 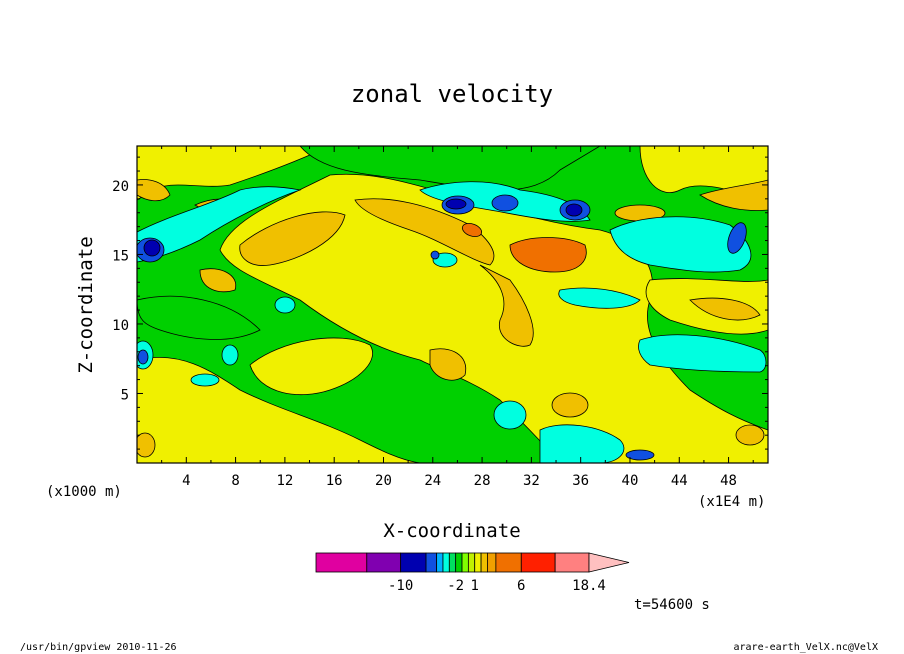 What do you see at coordinates (452, 94) in the screenshot?
I see `chart-title: zonal velocity` at bounding box center [452, 94].